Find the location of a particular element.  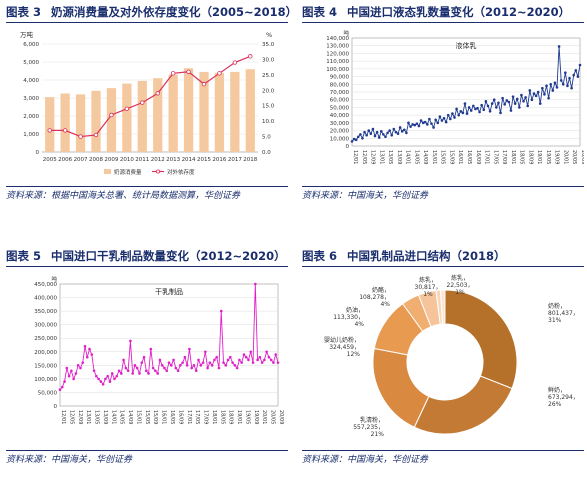

chart-5-x-tick-label: 17/01 is located at coordinates (189, 417).